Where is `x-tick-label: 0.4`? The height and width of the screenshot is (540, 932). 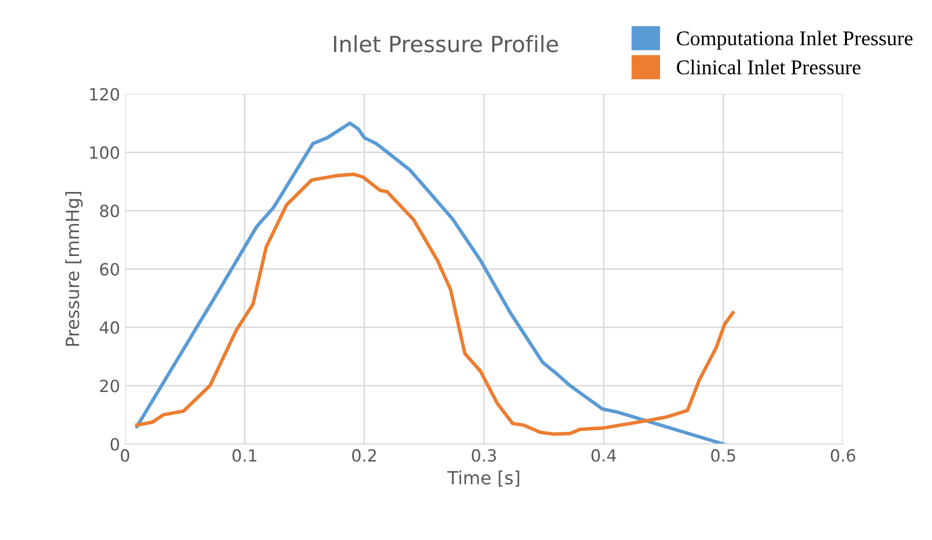
x-tick-label: 0.4 is located at coordinates (604, 455).